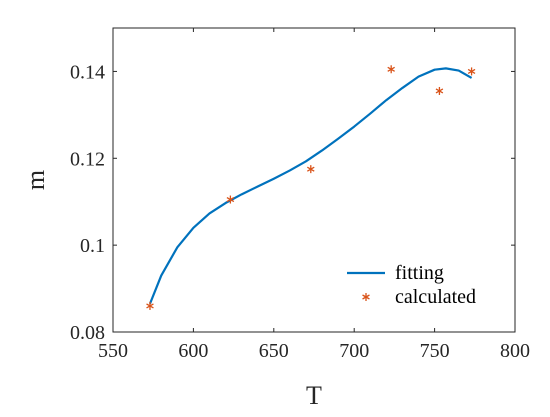 The width and height of the screenshot is (550, 417). Describe the element at coordinates (366, 297) in the screenshot. I see `legend-marker-swatch` at that location.